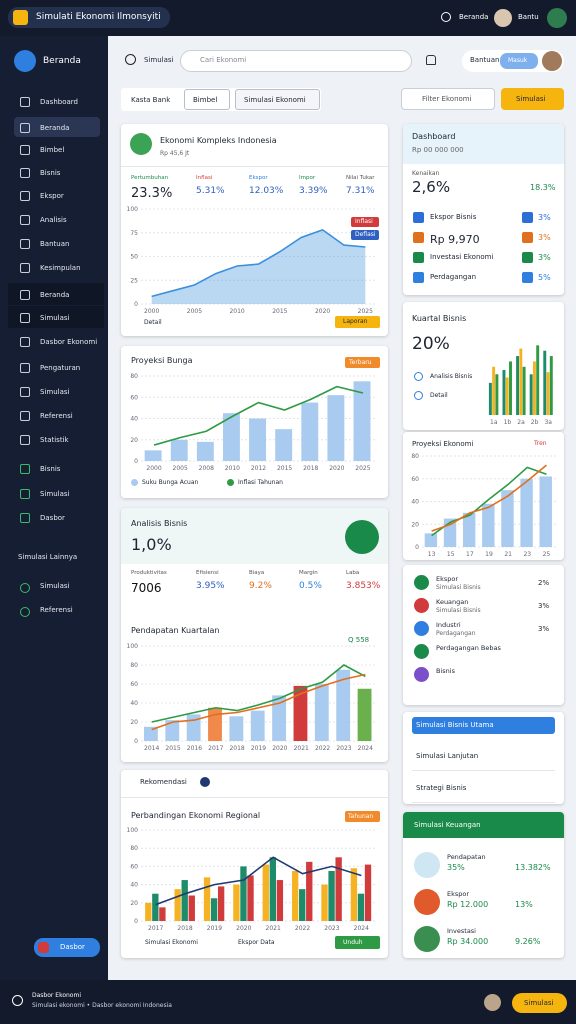 This screenshot has height=1024, width=576. I want to click on accordion-head, so click(483, 725).